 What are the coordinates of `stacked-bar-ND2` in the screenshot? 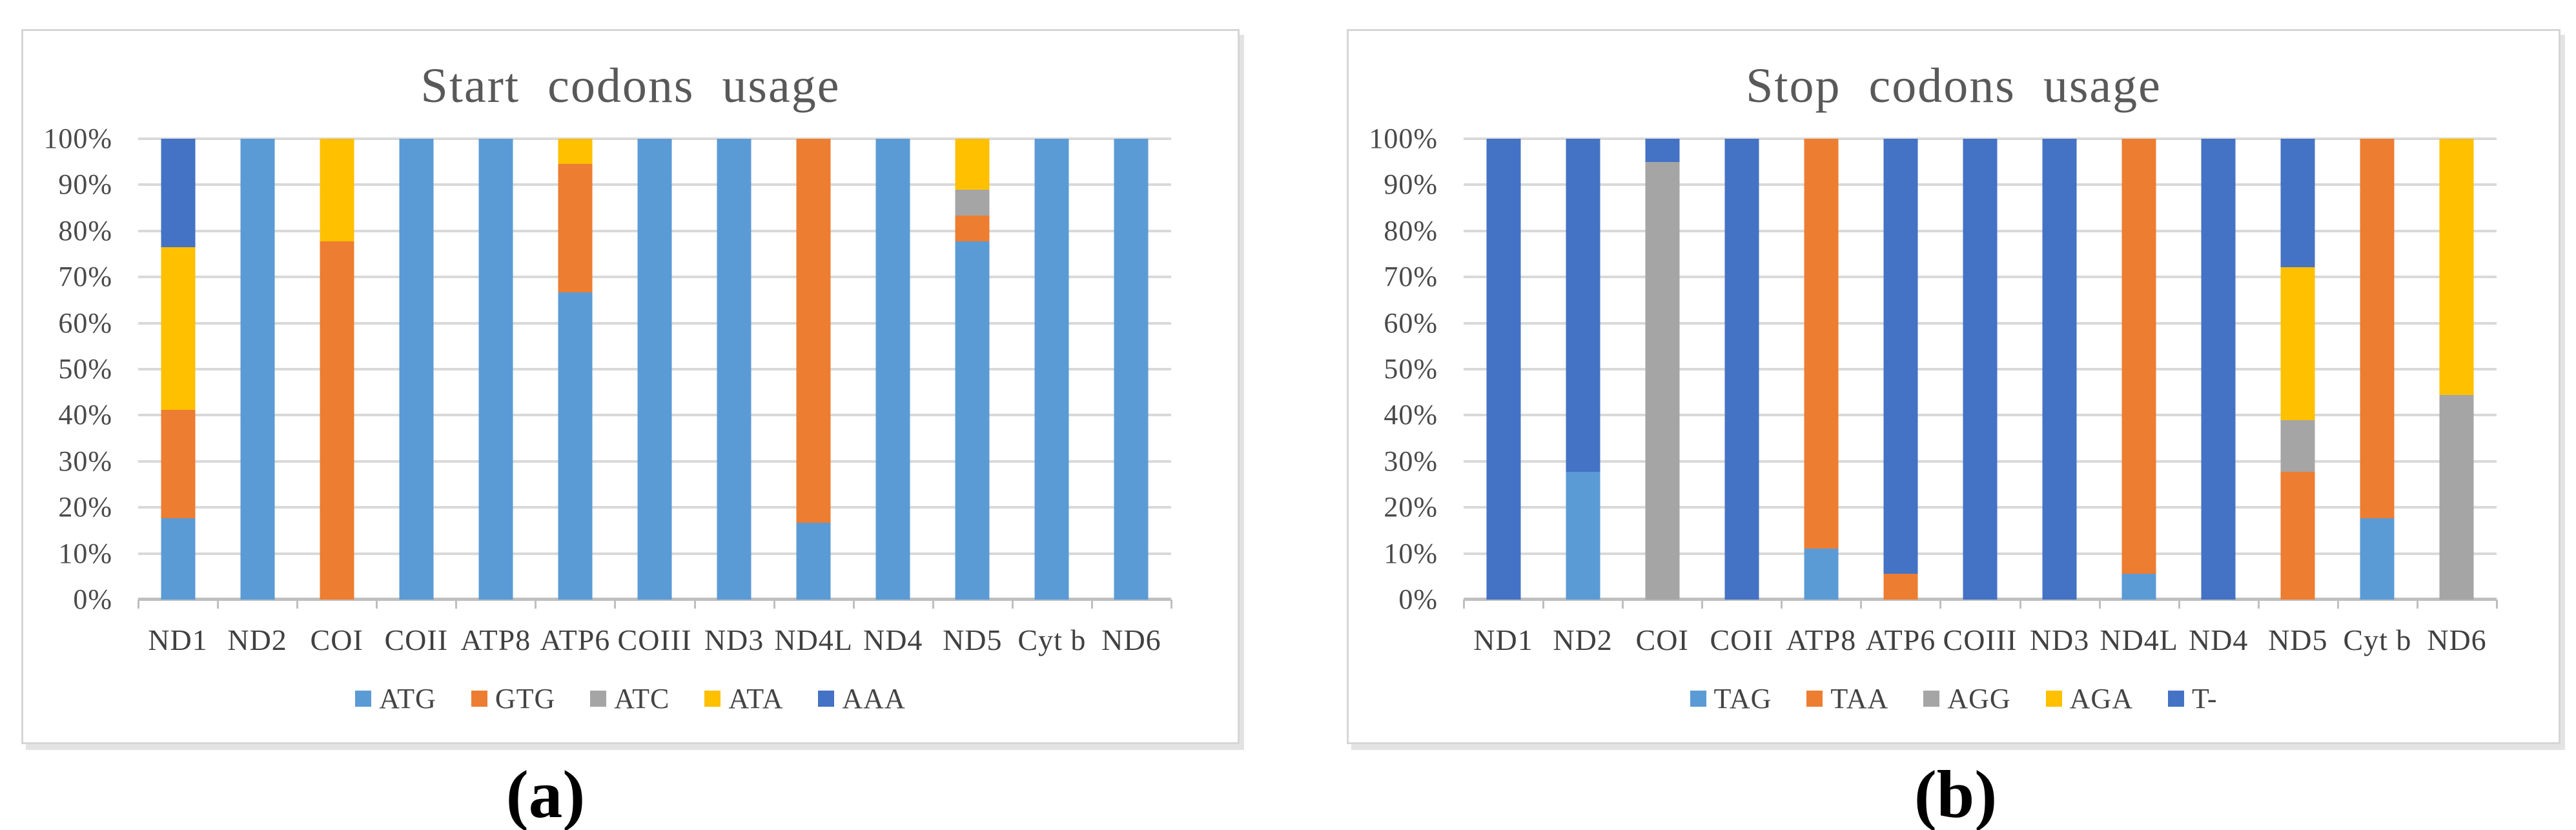 It's located at (257, 369).